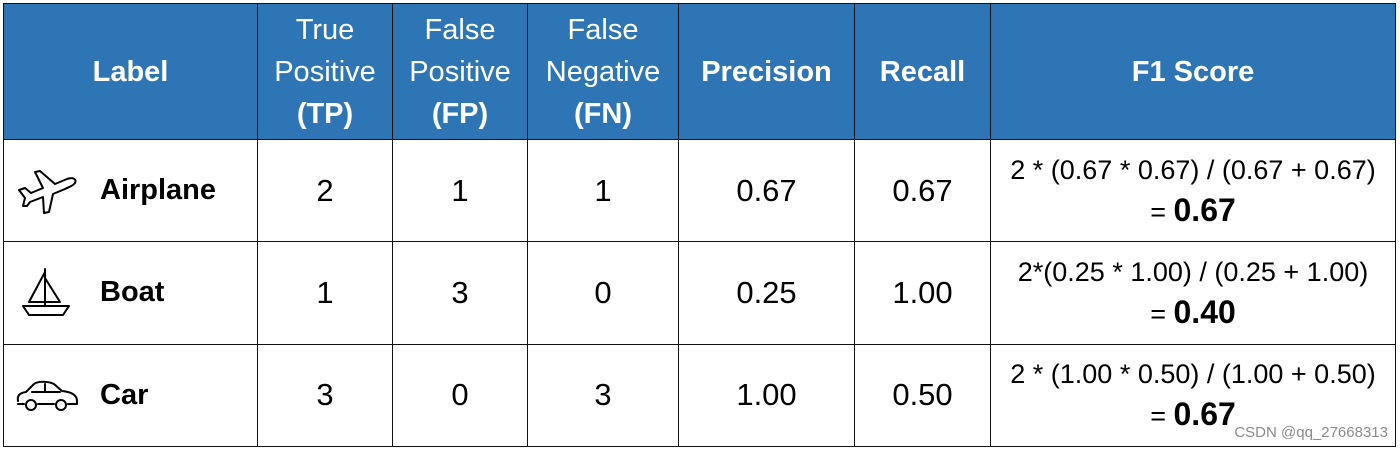  Describe the element at coordinates (1193, 271) in the screenshot. I see `f1-formula: 2*(0.25 * 1.00) / (0.25 + 1.00)` at that location.